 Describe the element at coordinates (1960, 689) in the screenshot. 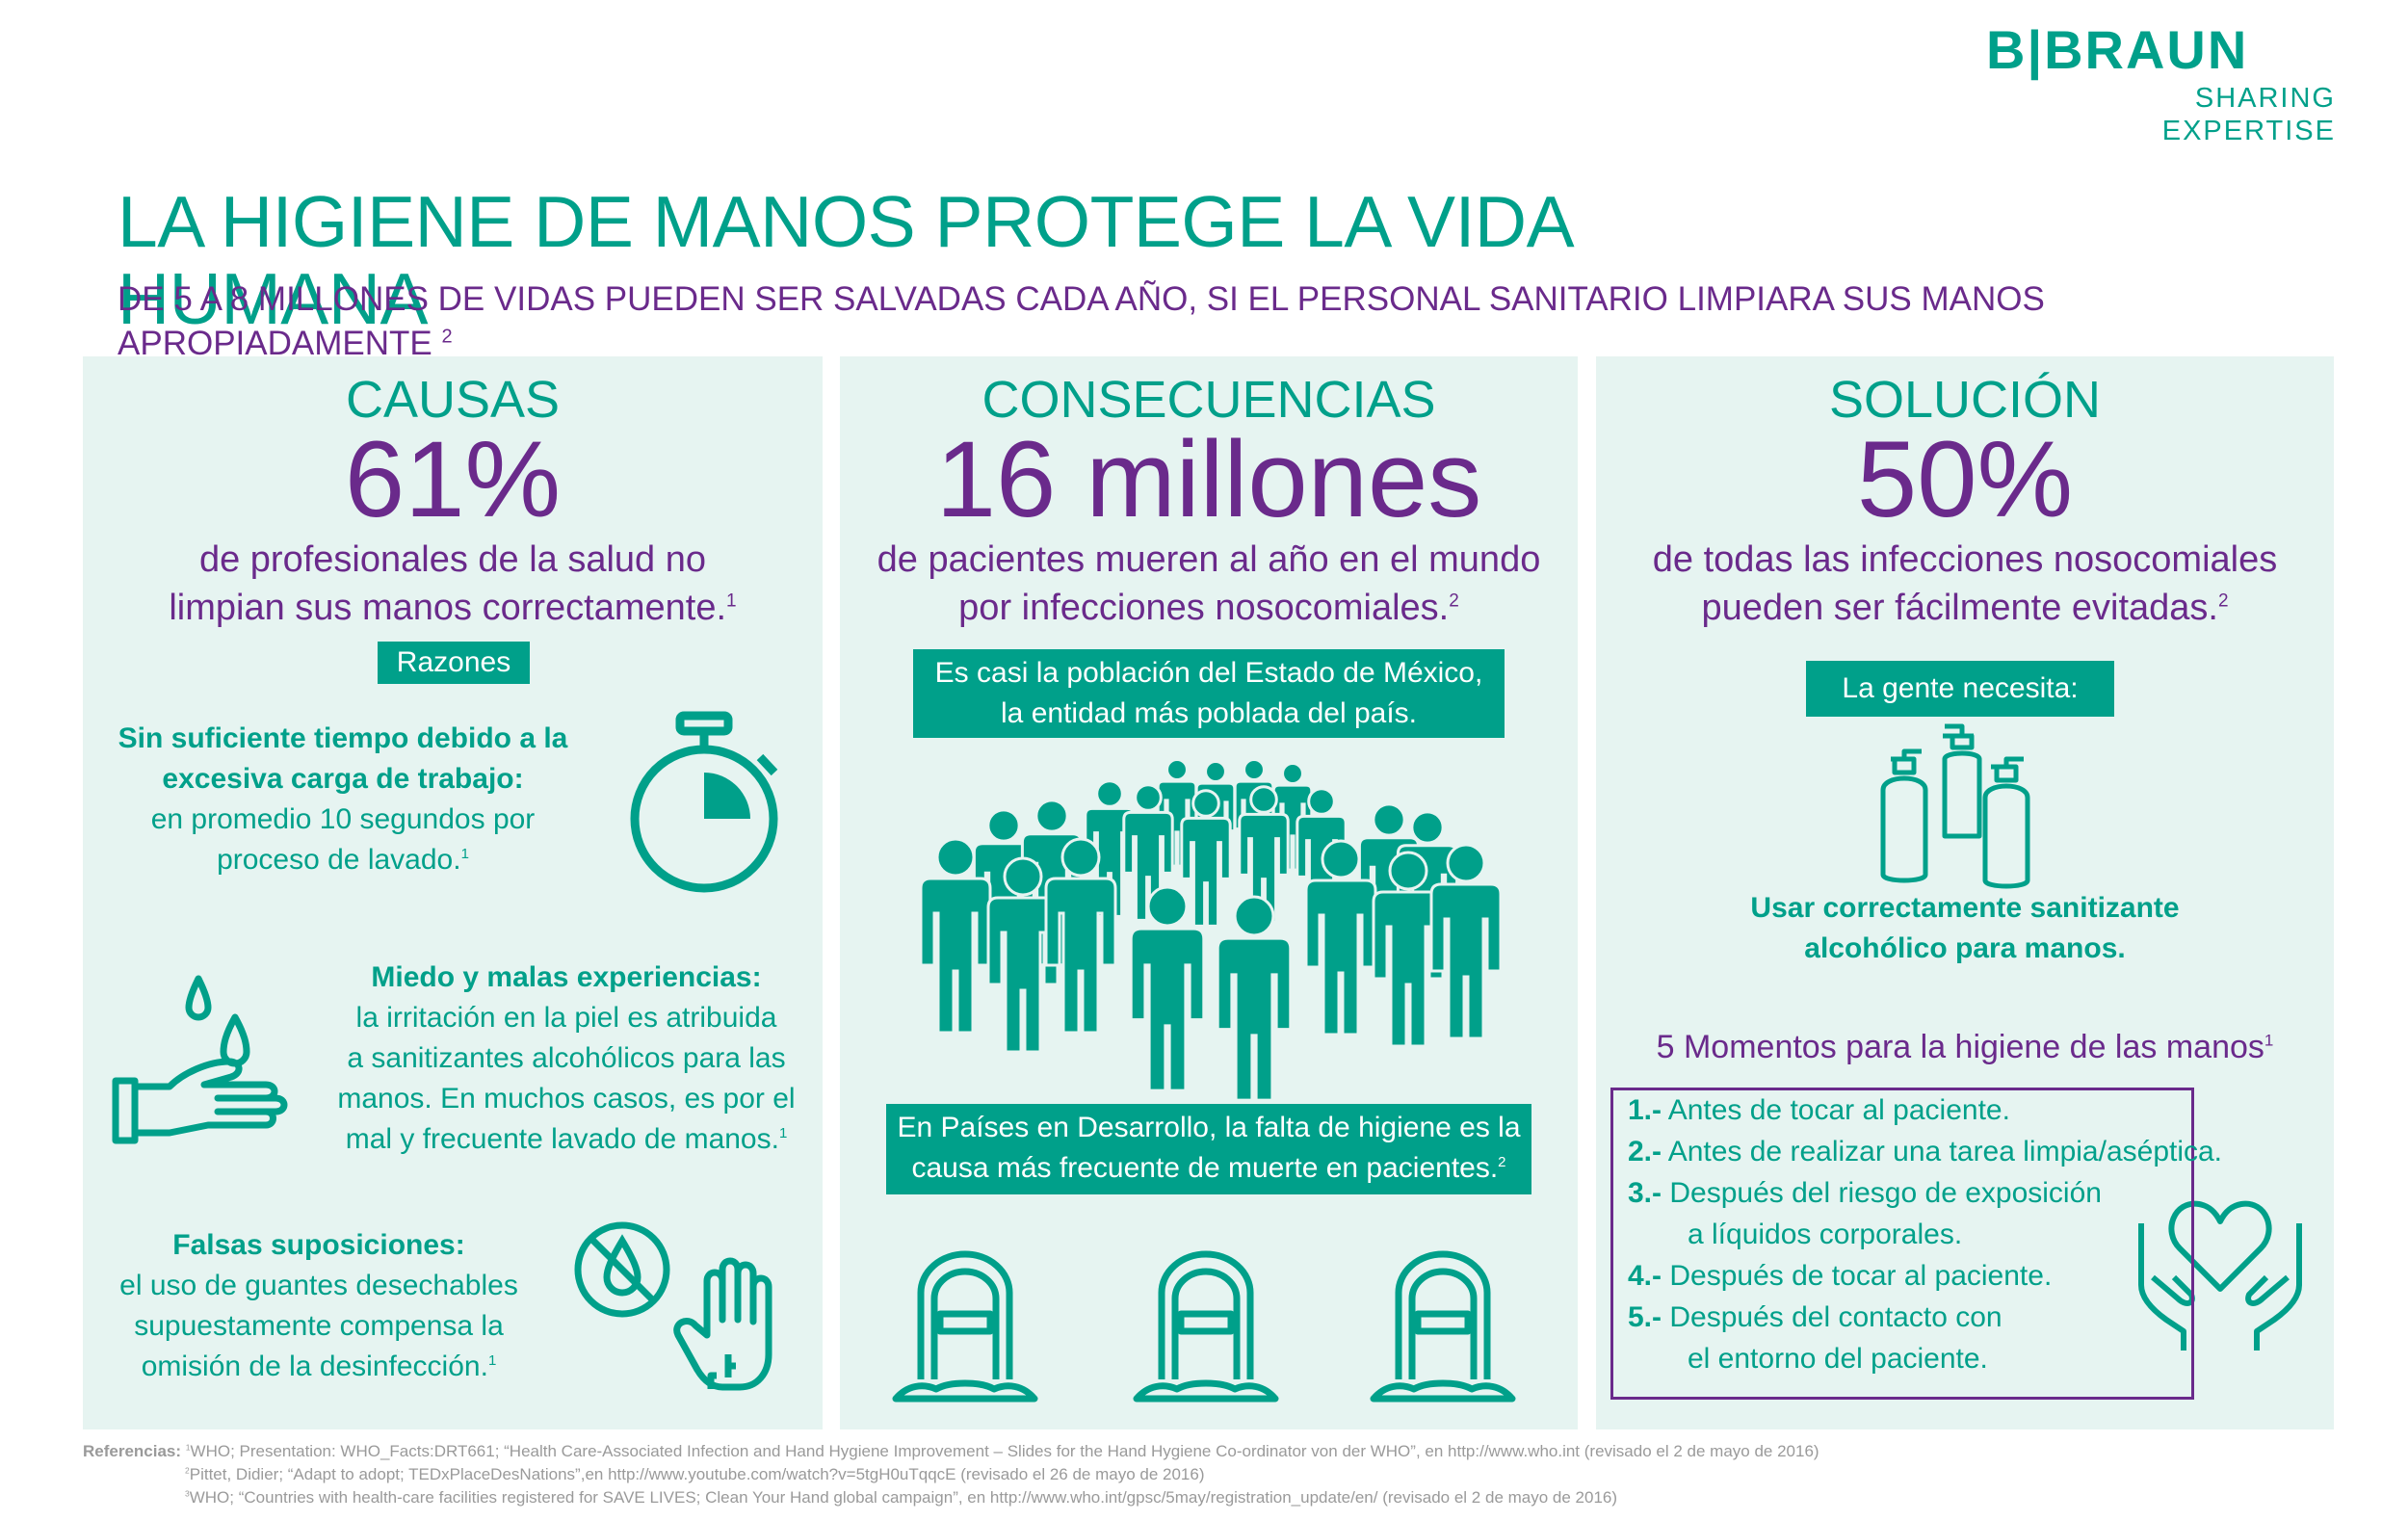

I see `needs-label: La gente necesita:` at that location.